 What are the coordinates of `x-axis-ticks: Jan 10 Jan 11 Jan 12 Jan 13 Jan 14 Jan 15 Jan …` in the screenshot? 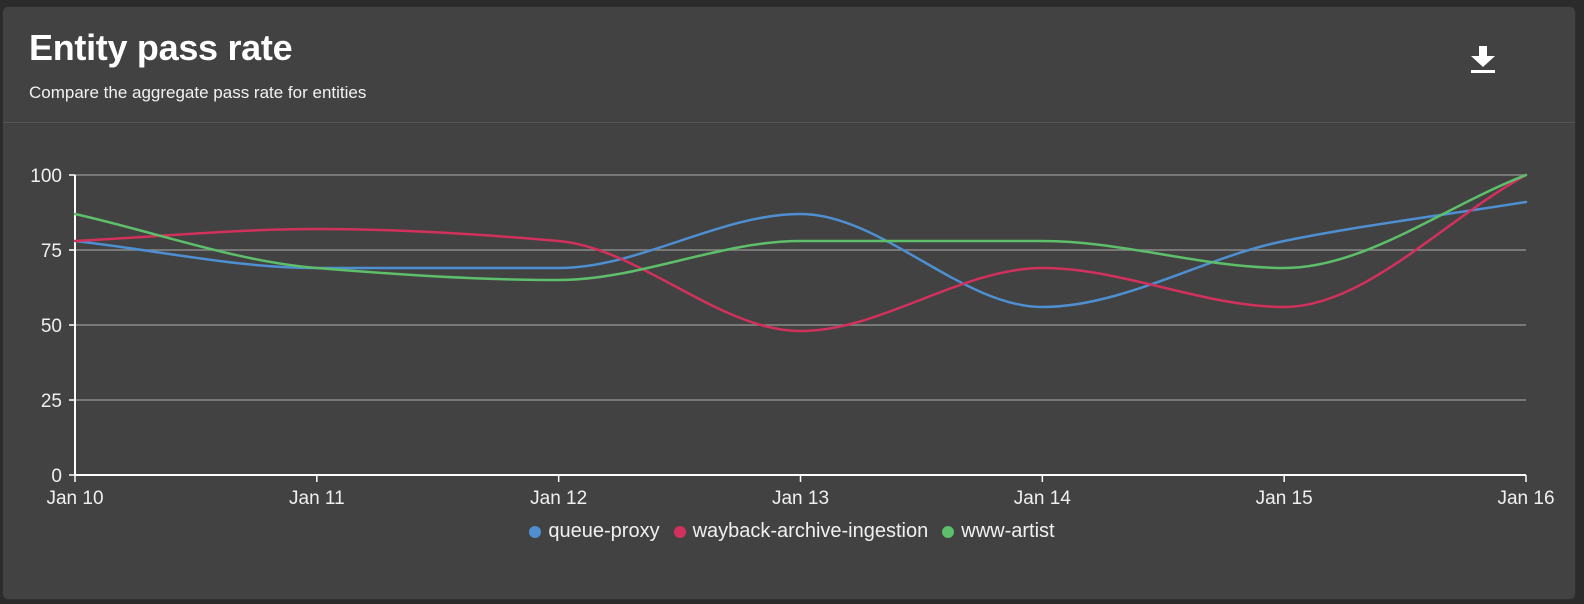 It's located at (800, 492).